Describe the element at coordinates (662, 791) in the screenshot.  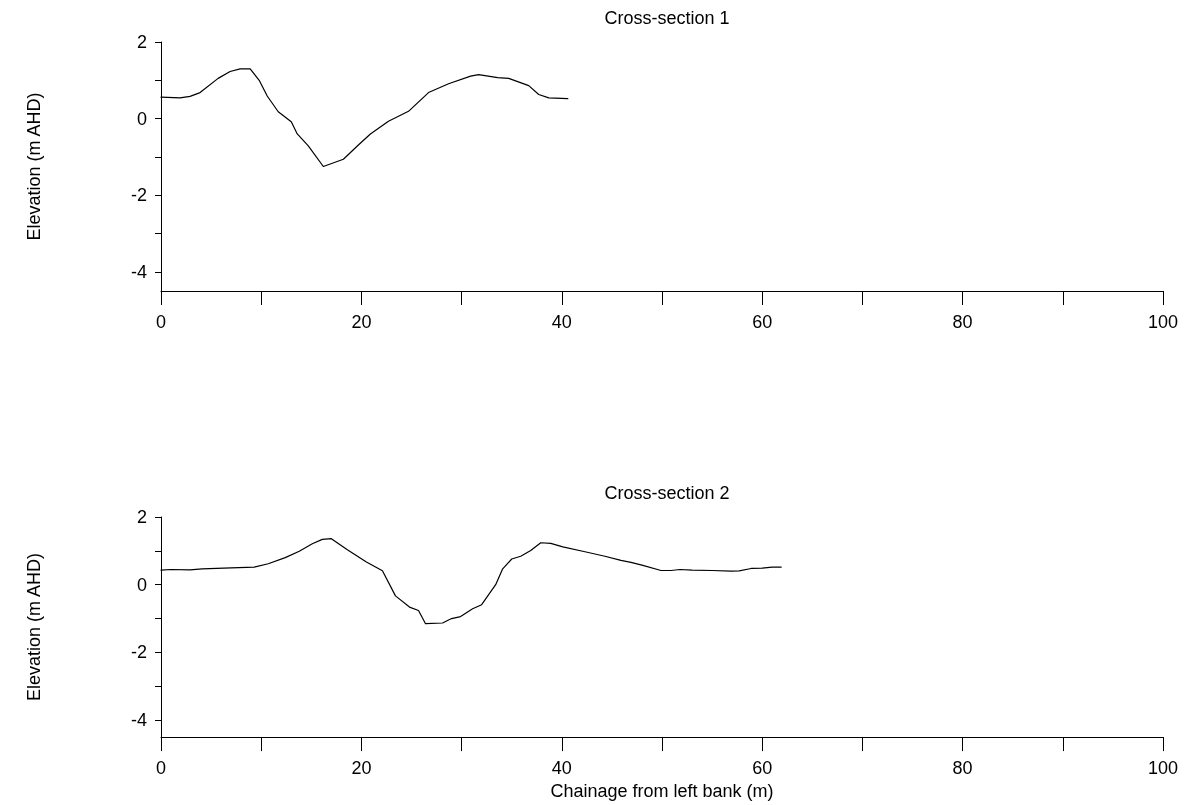
I see `x-axis-title: Chainage from left bank (m)` at that location.